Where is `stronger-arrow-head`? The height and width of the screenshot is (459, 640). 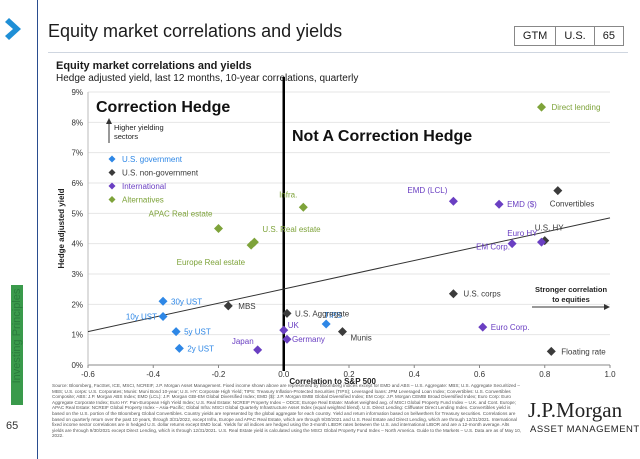 stronger-arrow-head is located at coordinates (607, 307).